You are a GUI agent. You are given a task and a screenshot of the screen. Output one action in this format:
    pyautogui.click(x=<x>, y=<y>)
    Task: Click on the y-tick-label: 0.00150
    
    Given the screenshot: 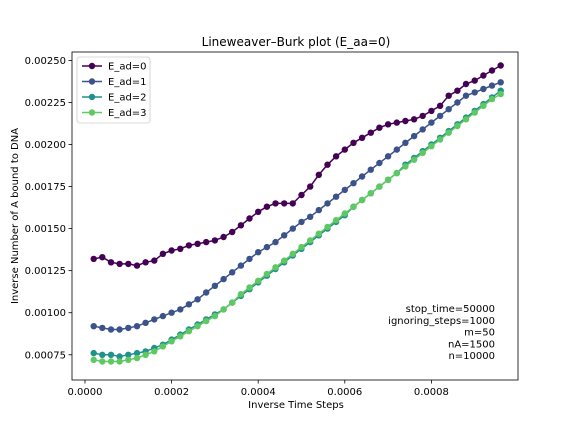 What is the action you would take?
    pyautogui.click(x=45, y=229)
    